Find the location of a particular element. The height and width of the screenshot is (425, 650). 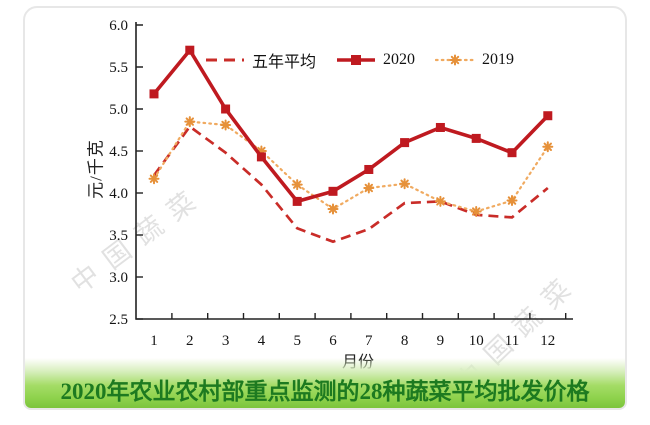

title-banner: 2020年农业农村部重点监测的28种蔬菜平均批发价格 is located at coordinates (325, 383).